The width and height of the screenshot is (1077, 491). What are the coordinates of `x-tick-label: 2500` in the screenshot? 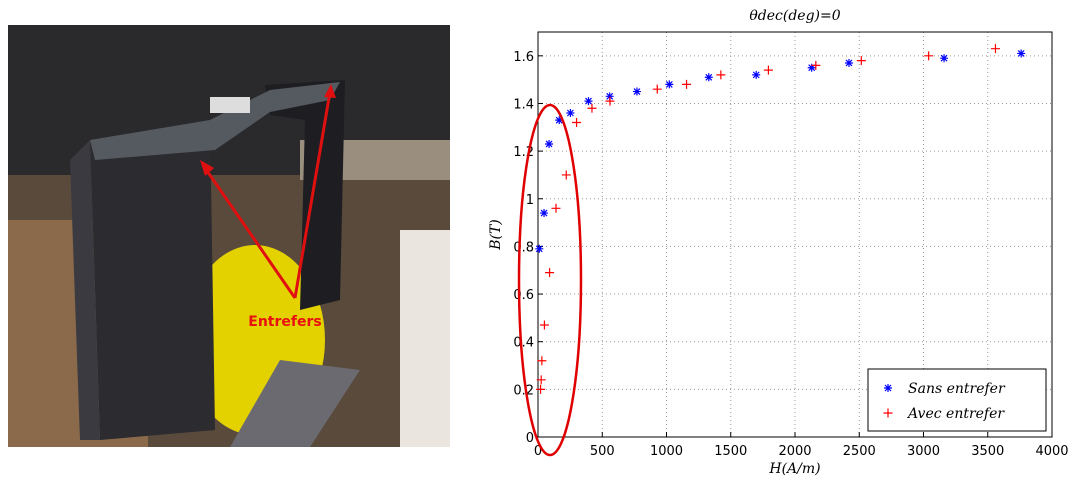 It's located at (859, 451).